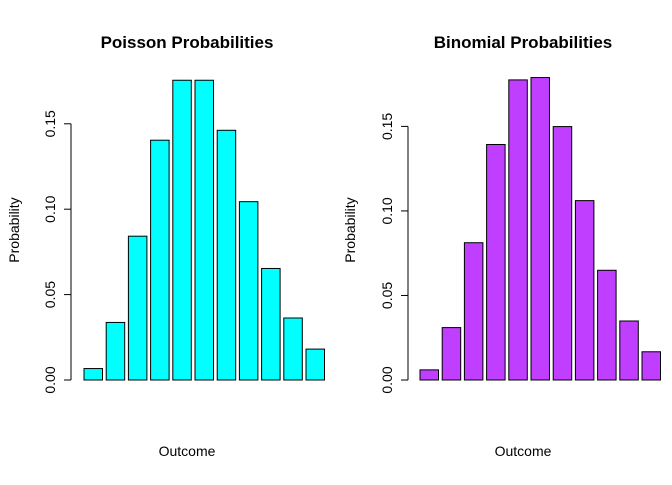 Image resolution: width=672 pixels, height=485 pixels. I want to click on chart-title: Poisson Probabilities, so click(187, 42).